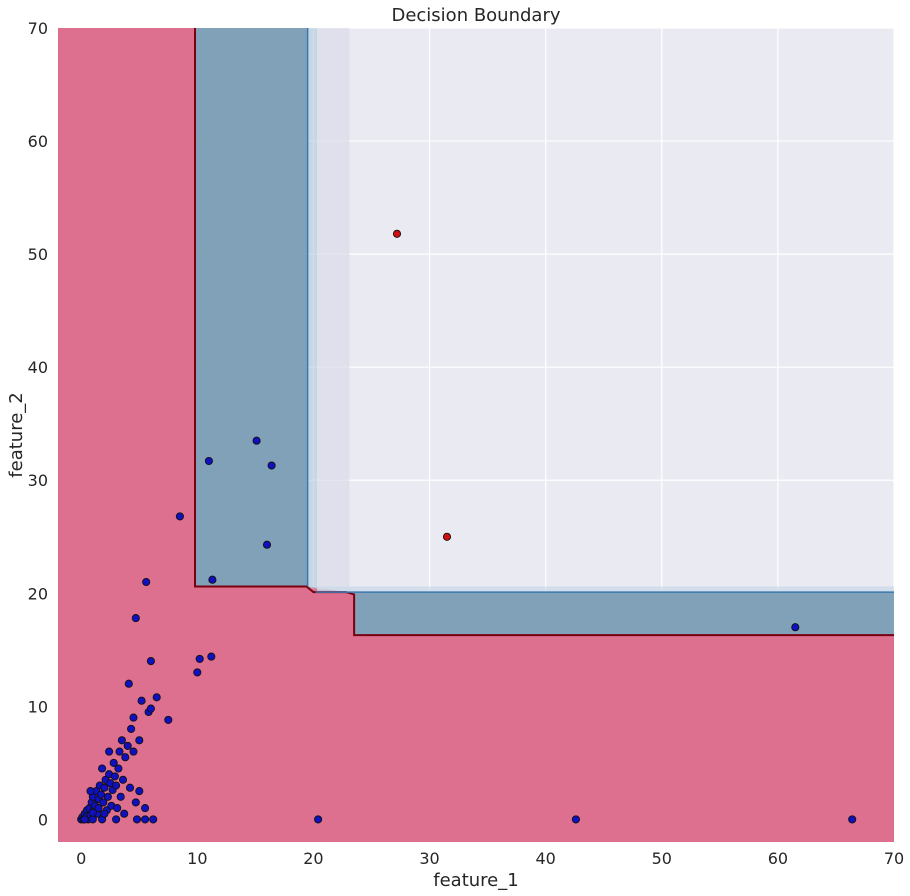  Describe the element at coordinates (81, 858) in the screenshot. I see `x-tick-label: 0` at that location.